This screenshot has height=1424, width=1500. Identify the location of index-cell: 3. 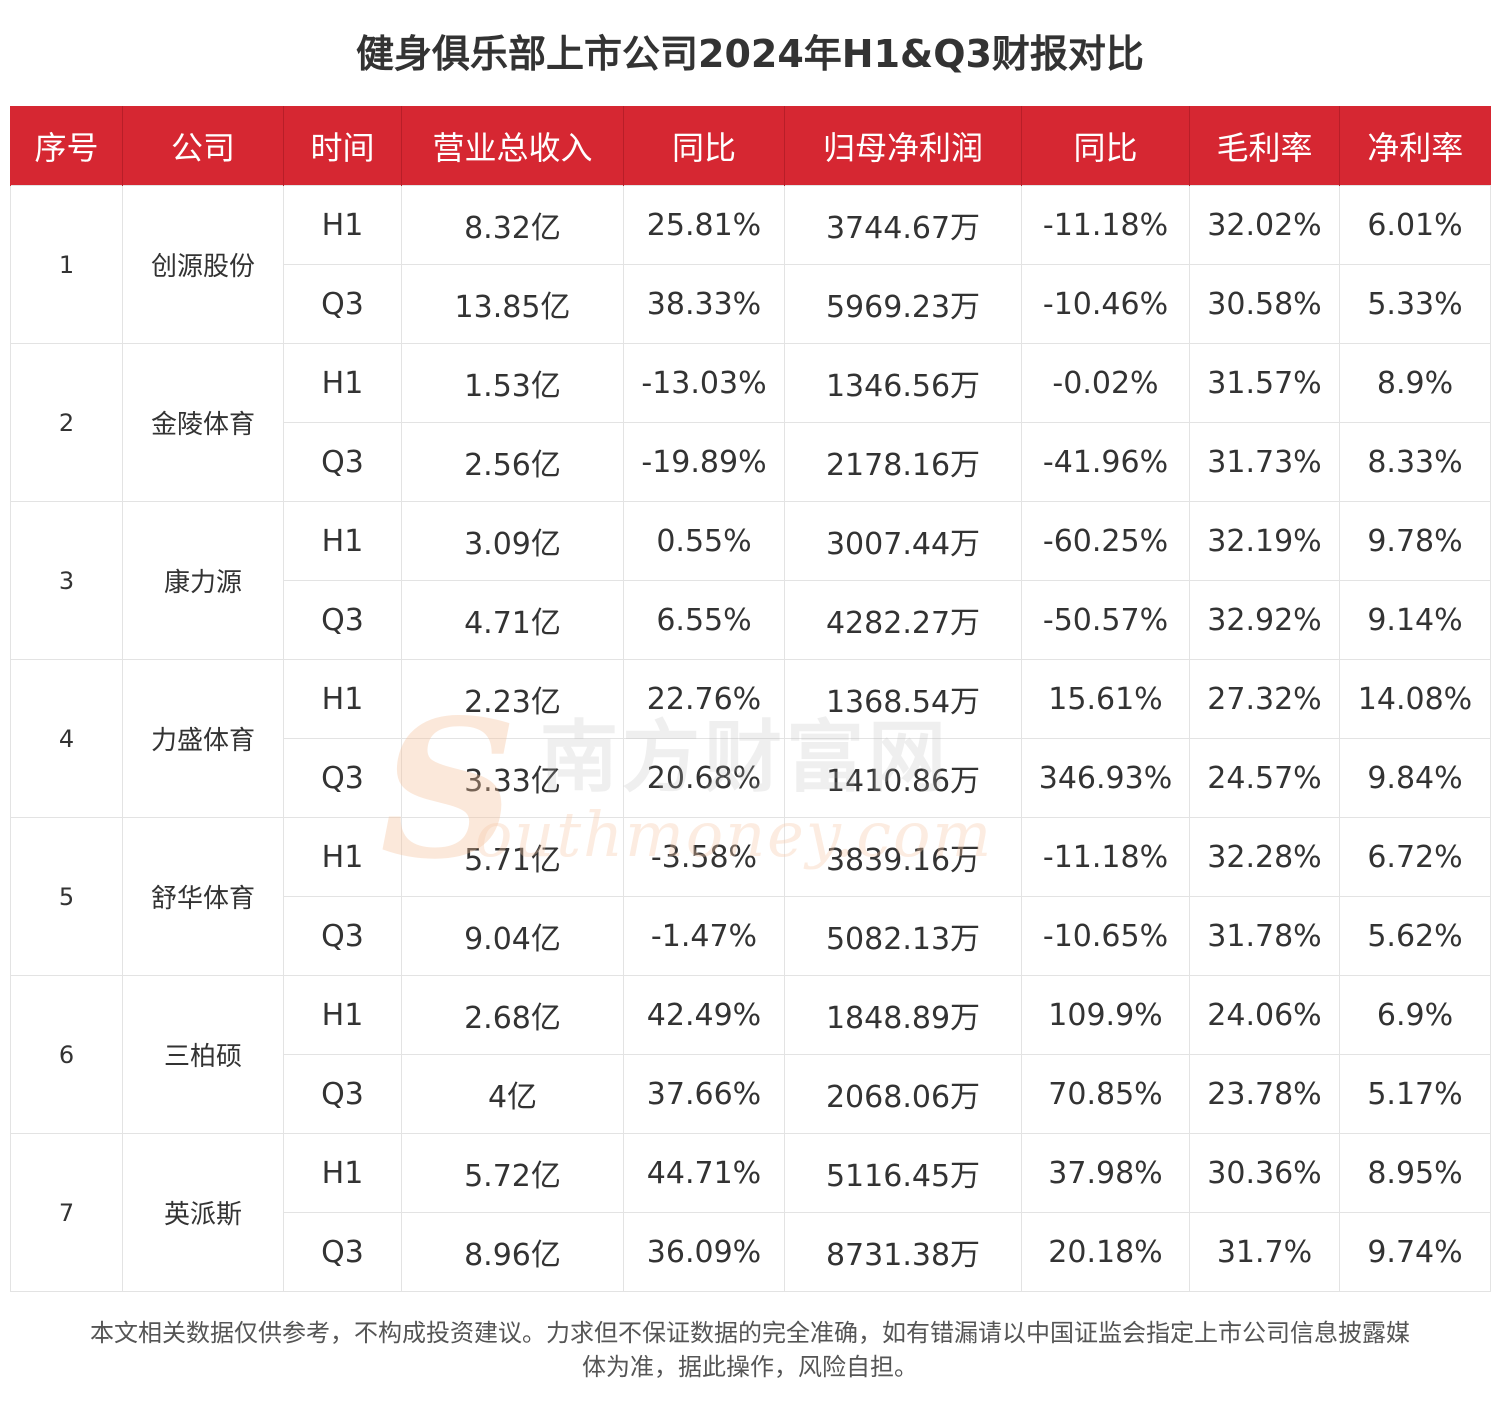
(66, 580).